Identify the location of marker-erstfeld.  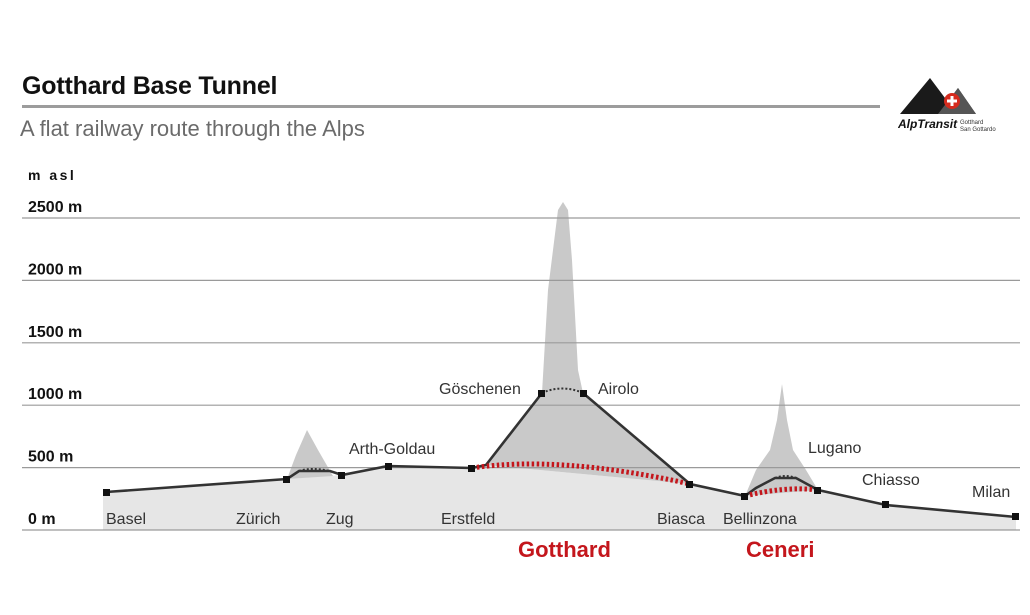
(471, 468).